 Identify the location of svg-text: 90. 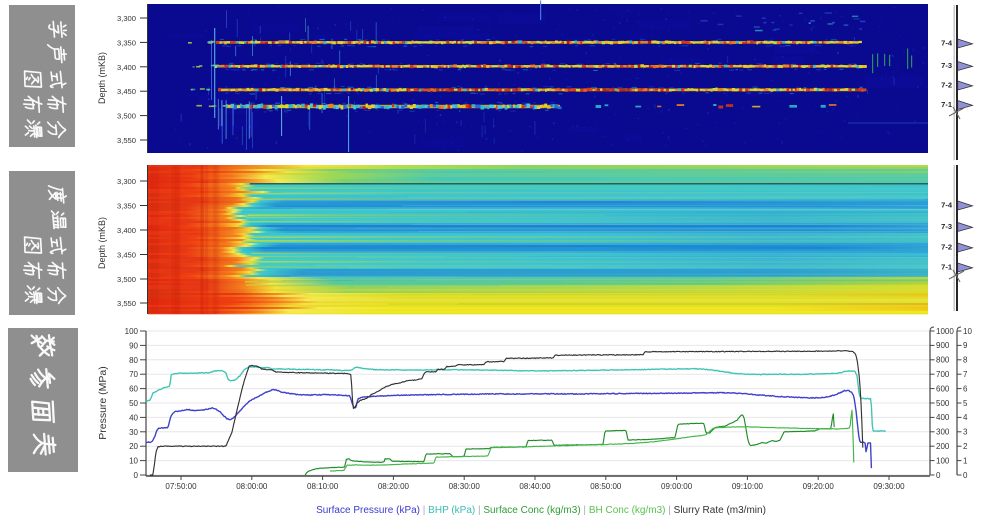
(133, 345).